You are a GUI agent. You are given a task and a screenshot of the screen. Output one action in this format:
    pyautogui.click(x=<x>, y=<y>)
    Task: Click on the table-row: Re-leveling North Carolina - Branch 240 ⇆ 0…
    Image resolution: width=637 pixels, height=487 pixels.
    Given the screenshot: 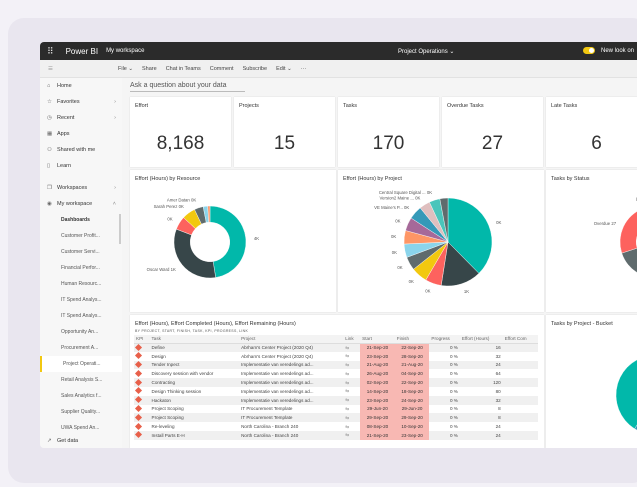 What is the action you would take?
    pyautogui.click(x=336, y=426)
    